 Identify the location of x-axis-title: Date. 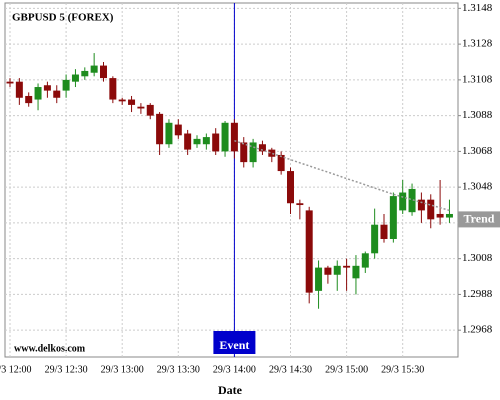
(230, 390).